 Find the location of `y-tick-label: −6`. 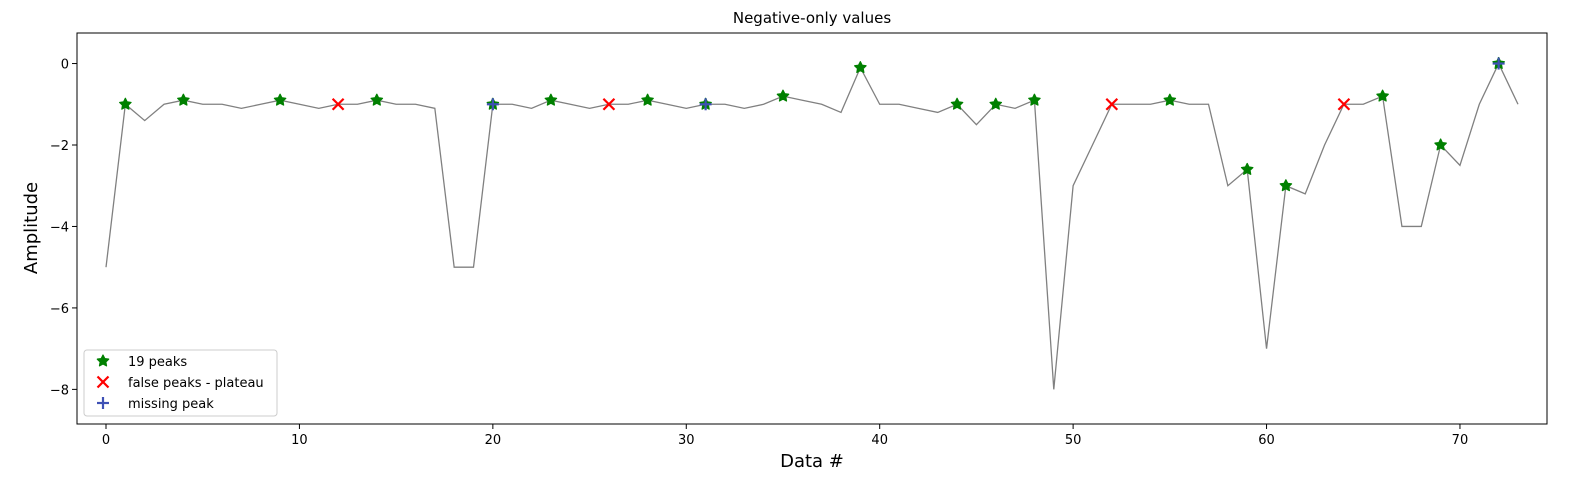

y-tick-label: −6 is located at coordinates (59, 309).